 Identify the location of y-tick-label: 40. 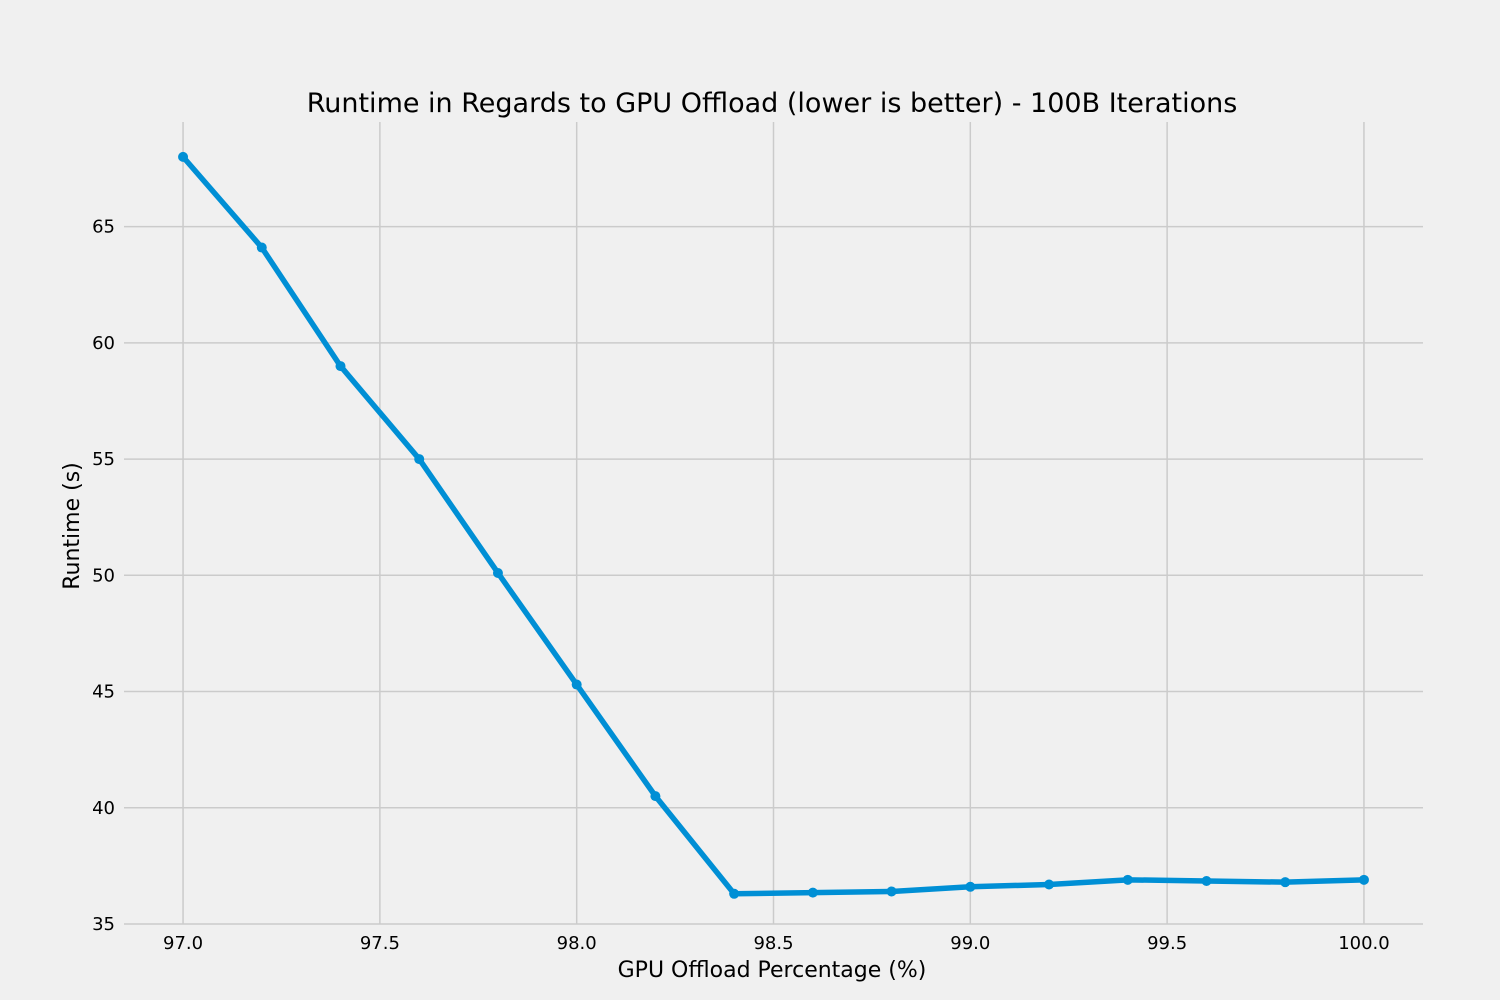
(103, 808).